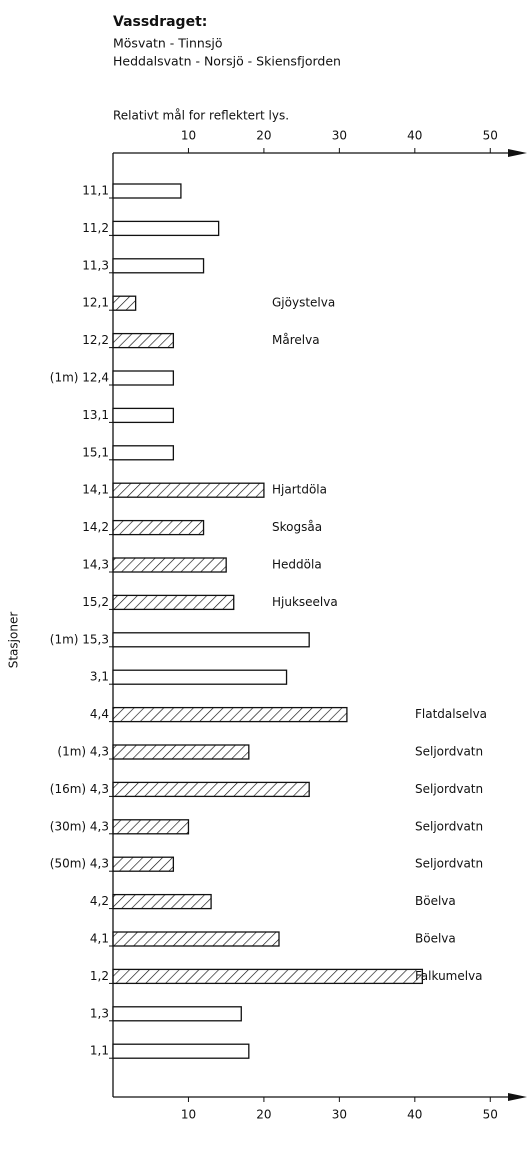  What do you see at coordinates (95, 303) in the screenshot?
I see `y-tick-label: 12,1` at bounding box center [95, 303].